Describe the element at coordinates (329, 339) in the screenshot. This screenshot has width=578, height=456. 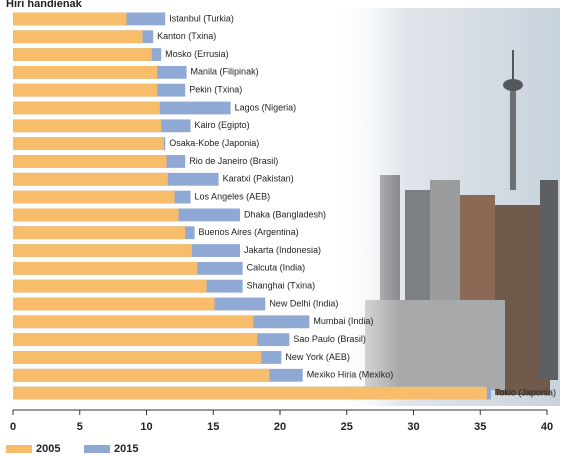
I see `category-label: Sao Paulo (Brasil)` at that location.